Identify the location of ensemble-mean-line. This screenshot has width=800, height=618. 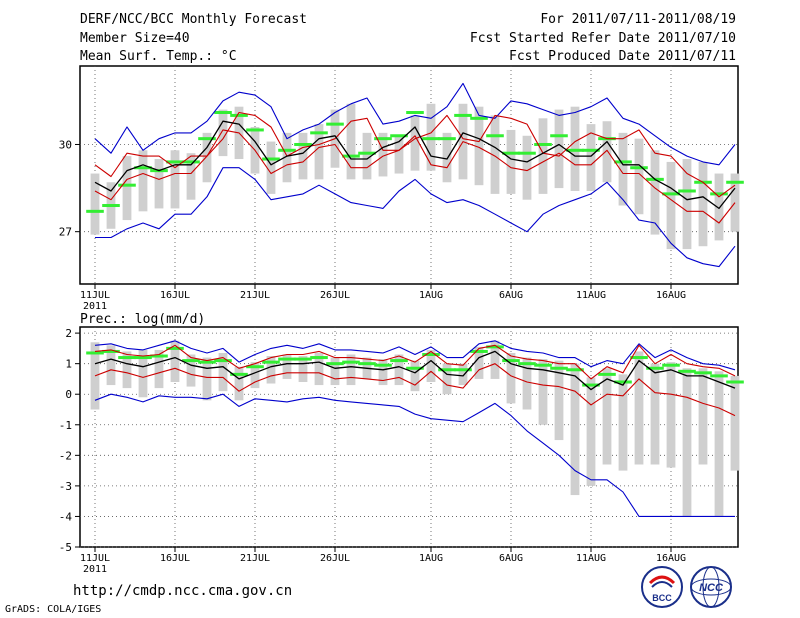
(415, 370).